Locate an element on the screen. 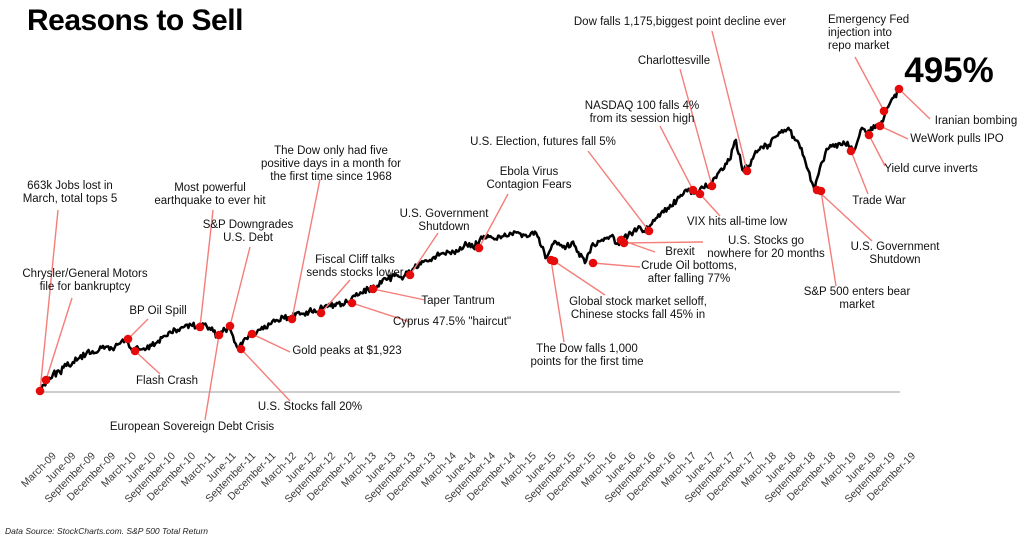  annotation-label: Ebola Virus Contagion Fears is located at coordinates (529, 178).